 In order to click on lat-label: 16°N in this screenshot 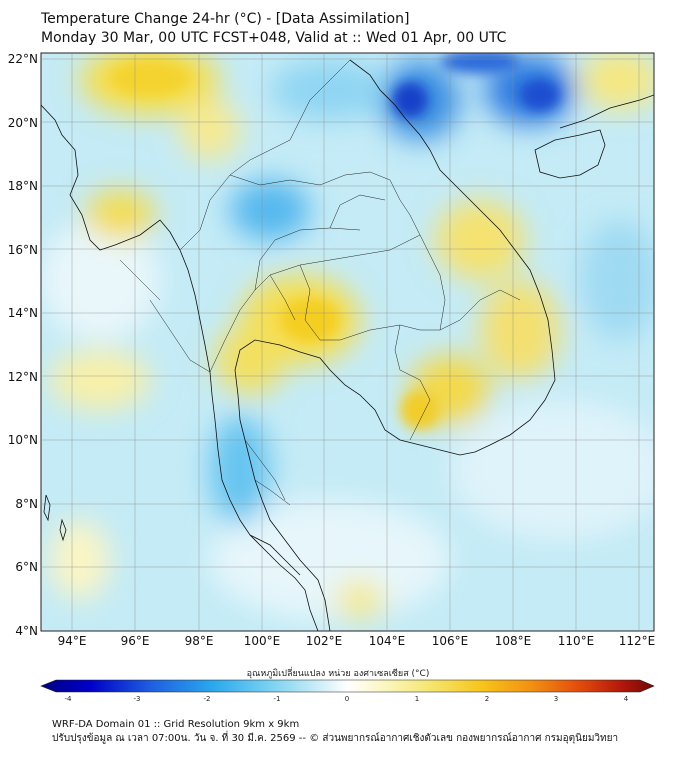, I will do `click(23, 250)`.